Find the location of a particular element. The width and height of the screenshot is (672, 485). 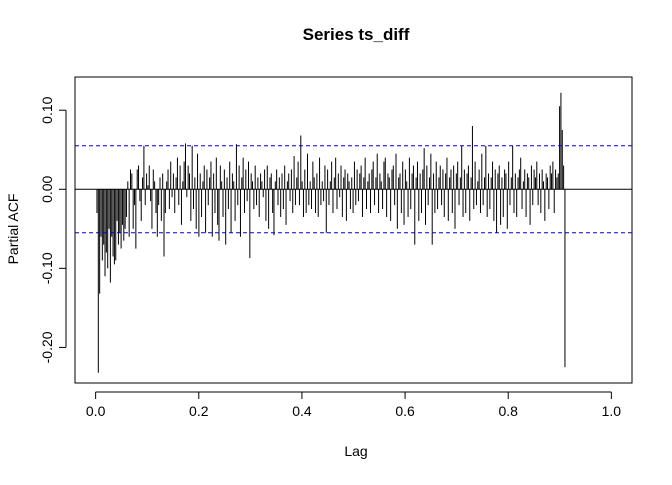

y-axis-label: Partial ACF is located at coordinates (13, 229).